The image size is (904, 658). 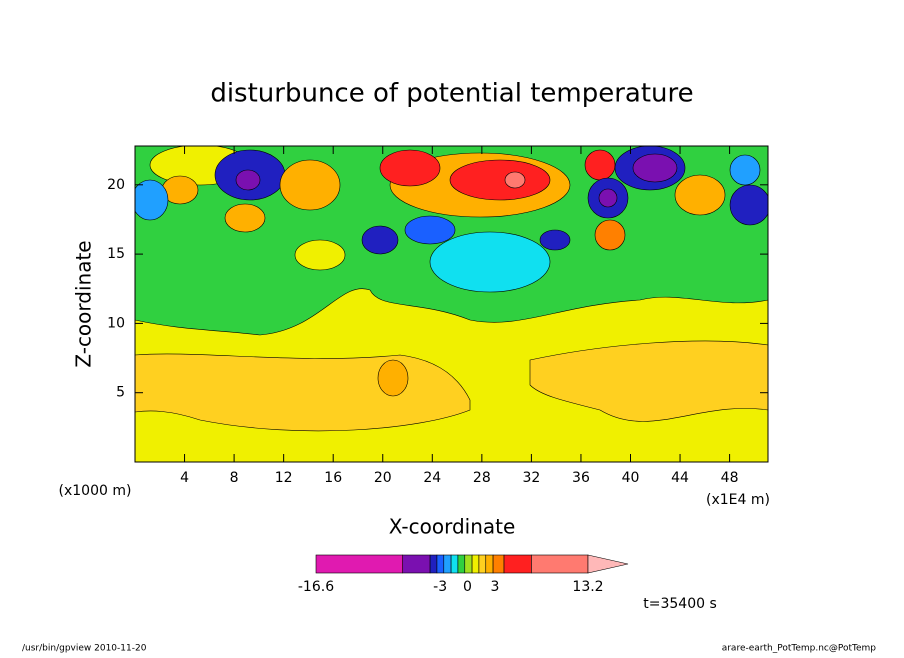 I want to click on x-tick-label: 48, so click(x=730, y=478).